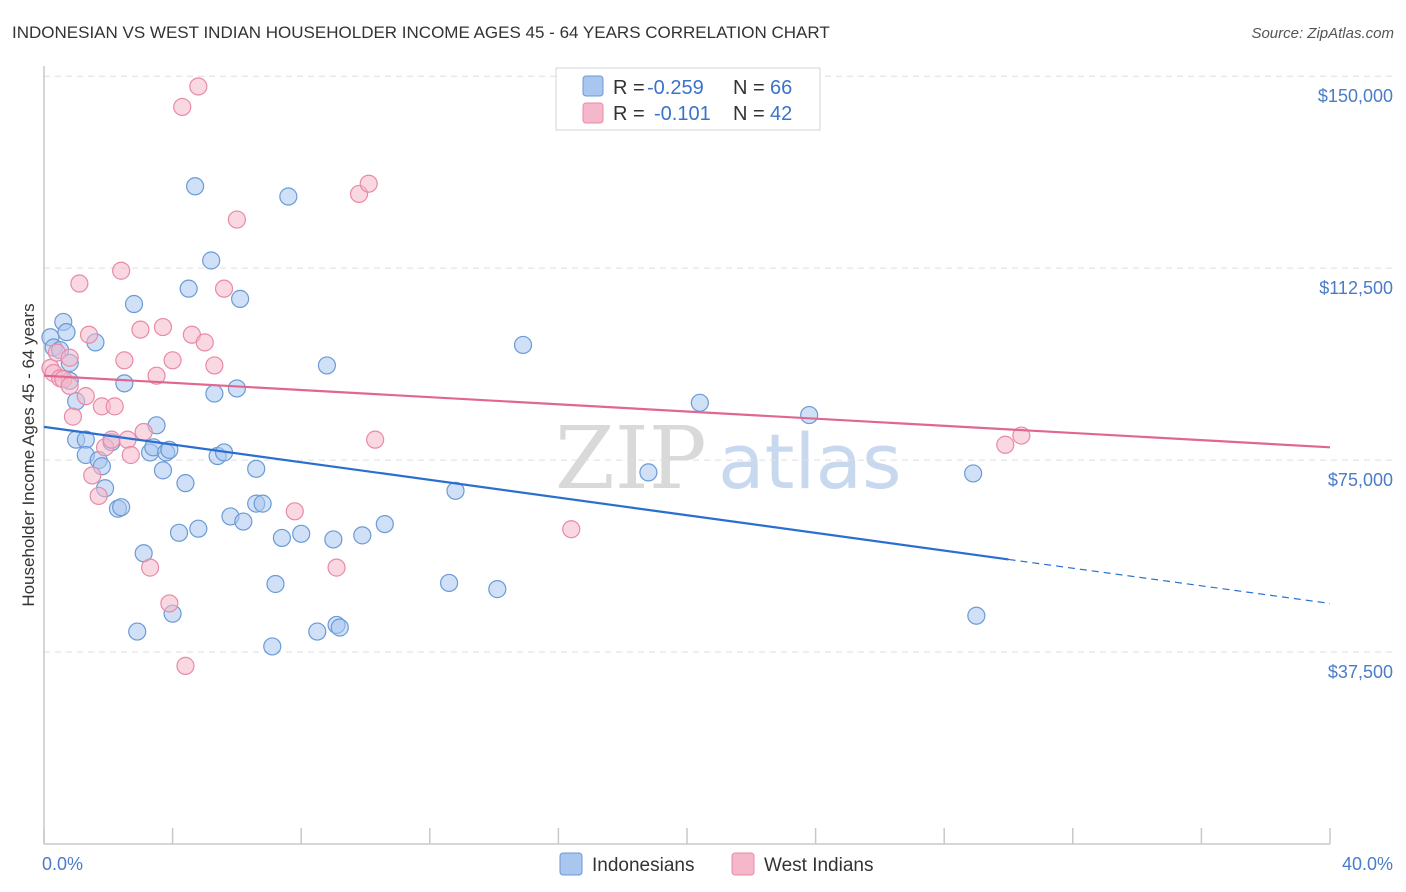 Image resolution: width=1406 pixels, height=892 pixels. What do you see at coordinates (1360, 672) in the screenshot?
I see `y-tick-label: $37,500` at bounding box center [1360, 672].